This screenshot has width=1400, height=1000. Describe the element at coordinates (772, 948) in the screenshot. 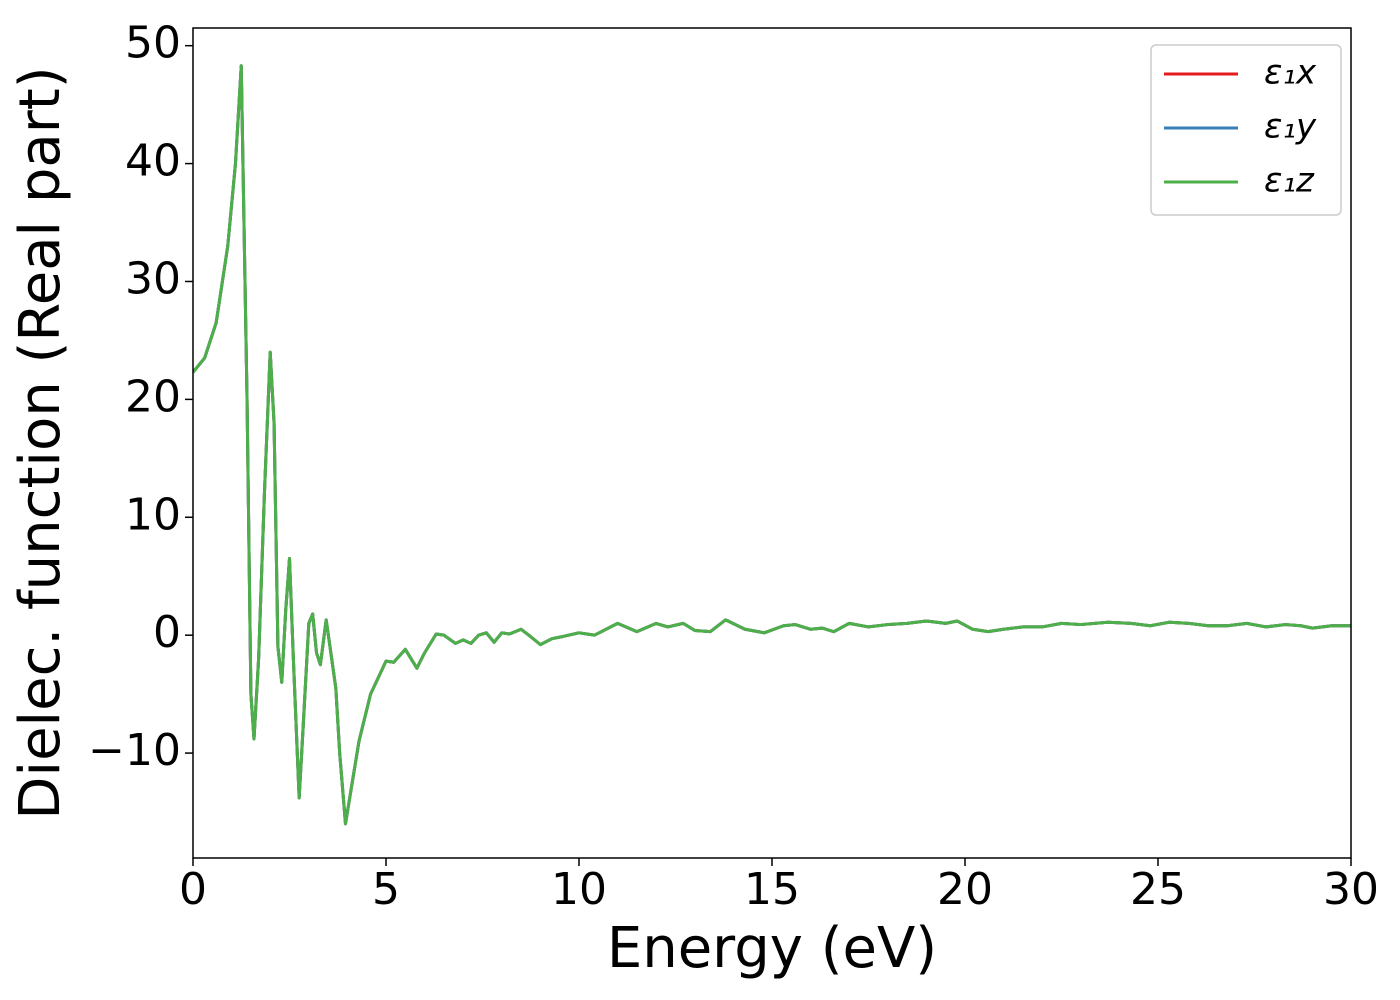

I see `x-axis-label: Energy (eV)` at that location.